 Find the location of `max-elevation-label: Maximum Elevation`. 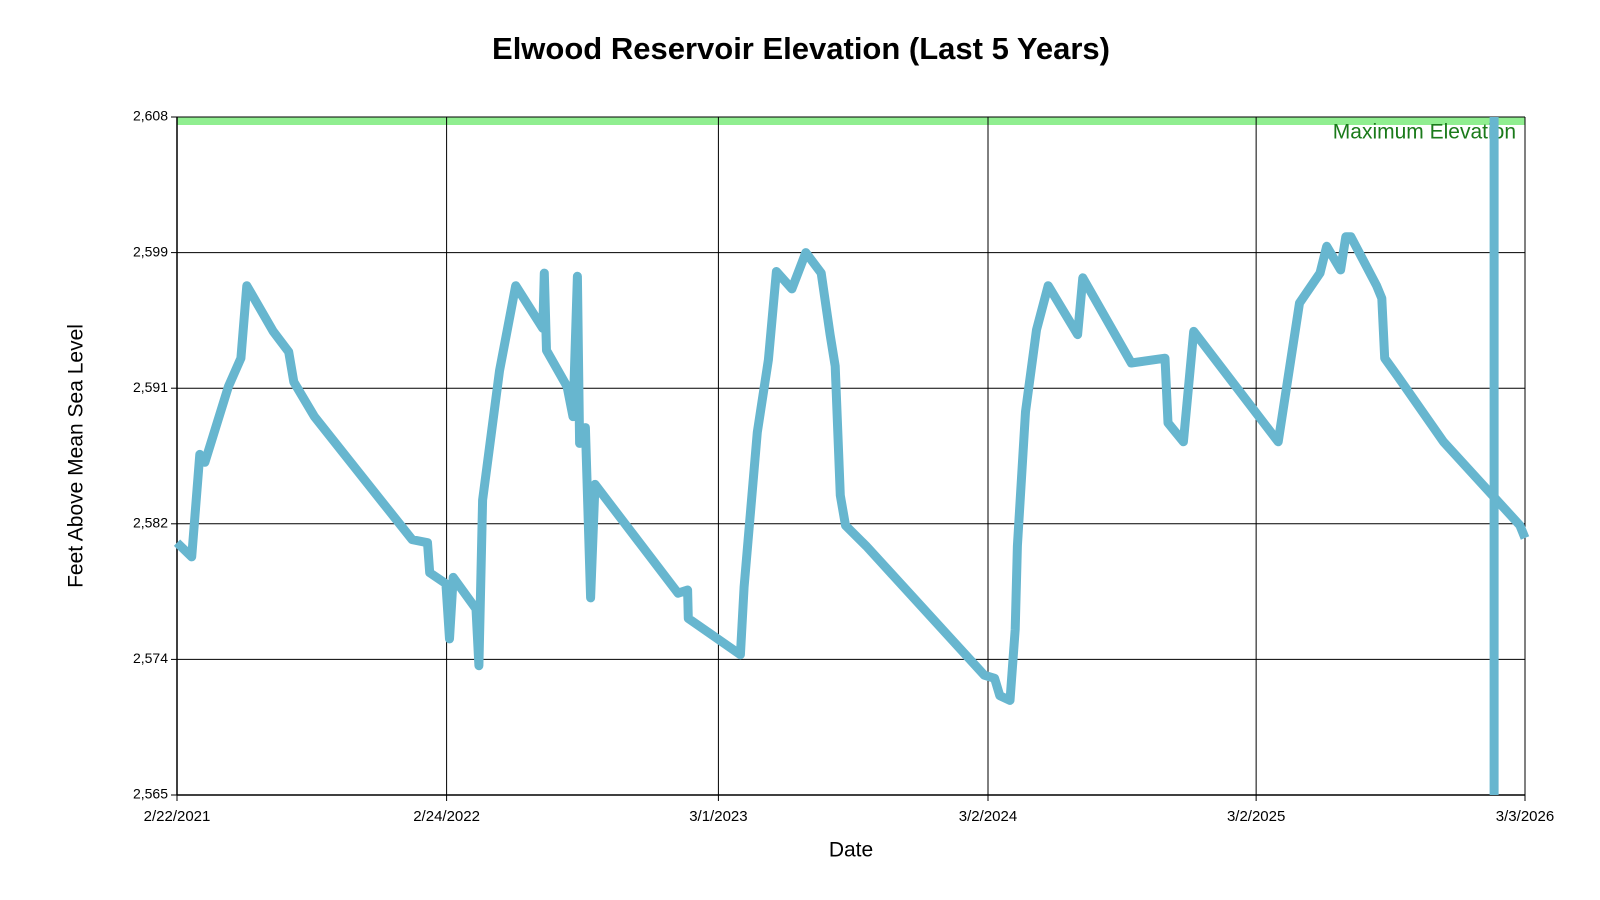

max-elevation-label: Maximum Elevation is located at coordinates (1424, 132).